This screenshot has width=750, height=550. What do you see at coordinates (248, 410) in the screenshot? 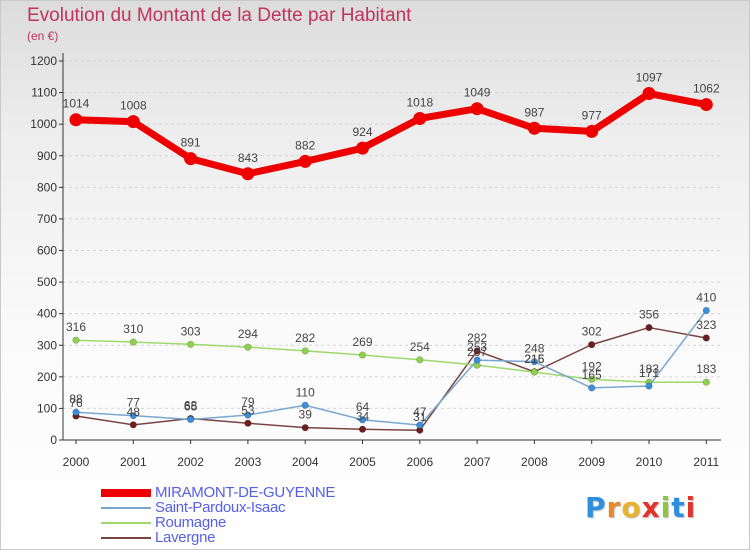
I see `data-label: 53` at bounding box center [248, 410].